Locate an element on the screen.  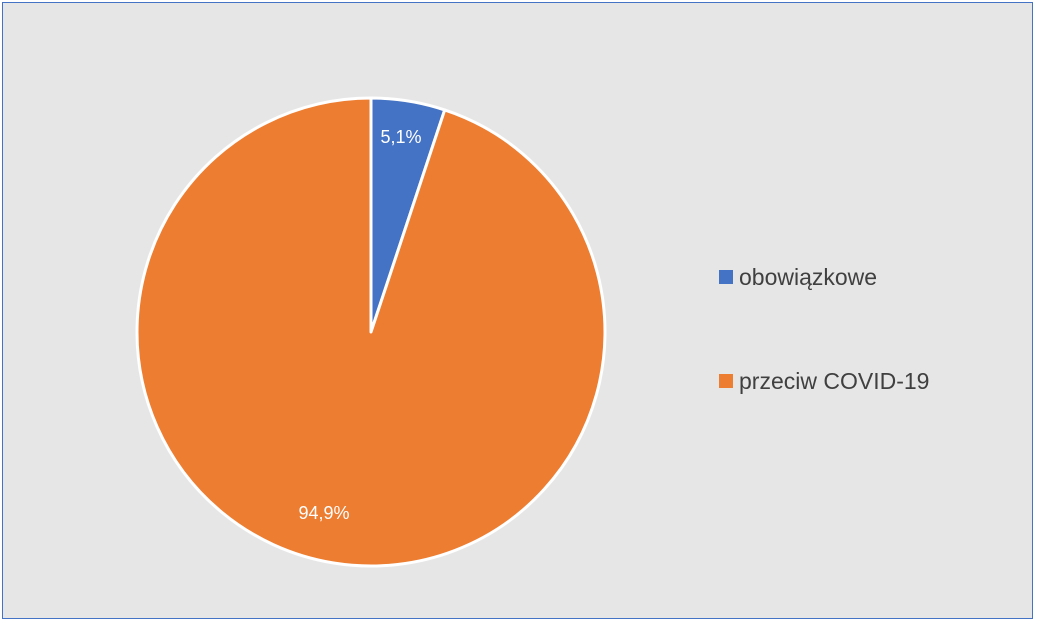
legend-item-2: przeciw COVID-19 is located at coordinates (824, 381).